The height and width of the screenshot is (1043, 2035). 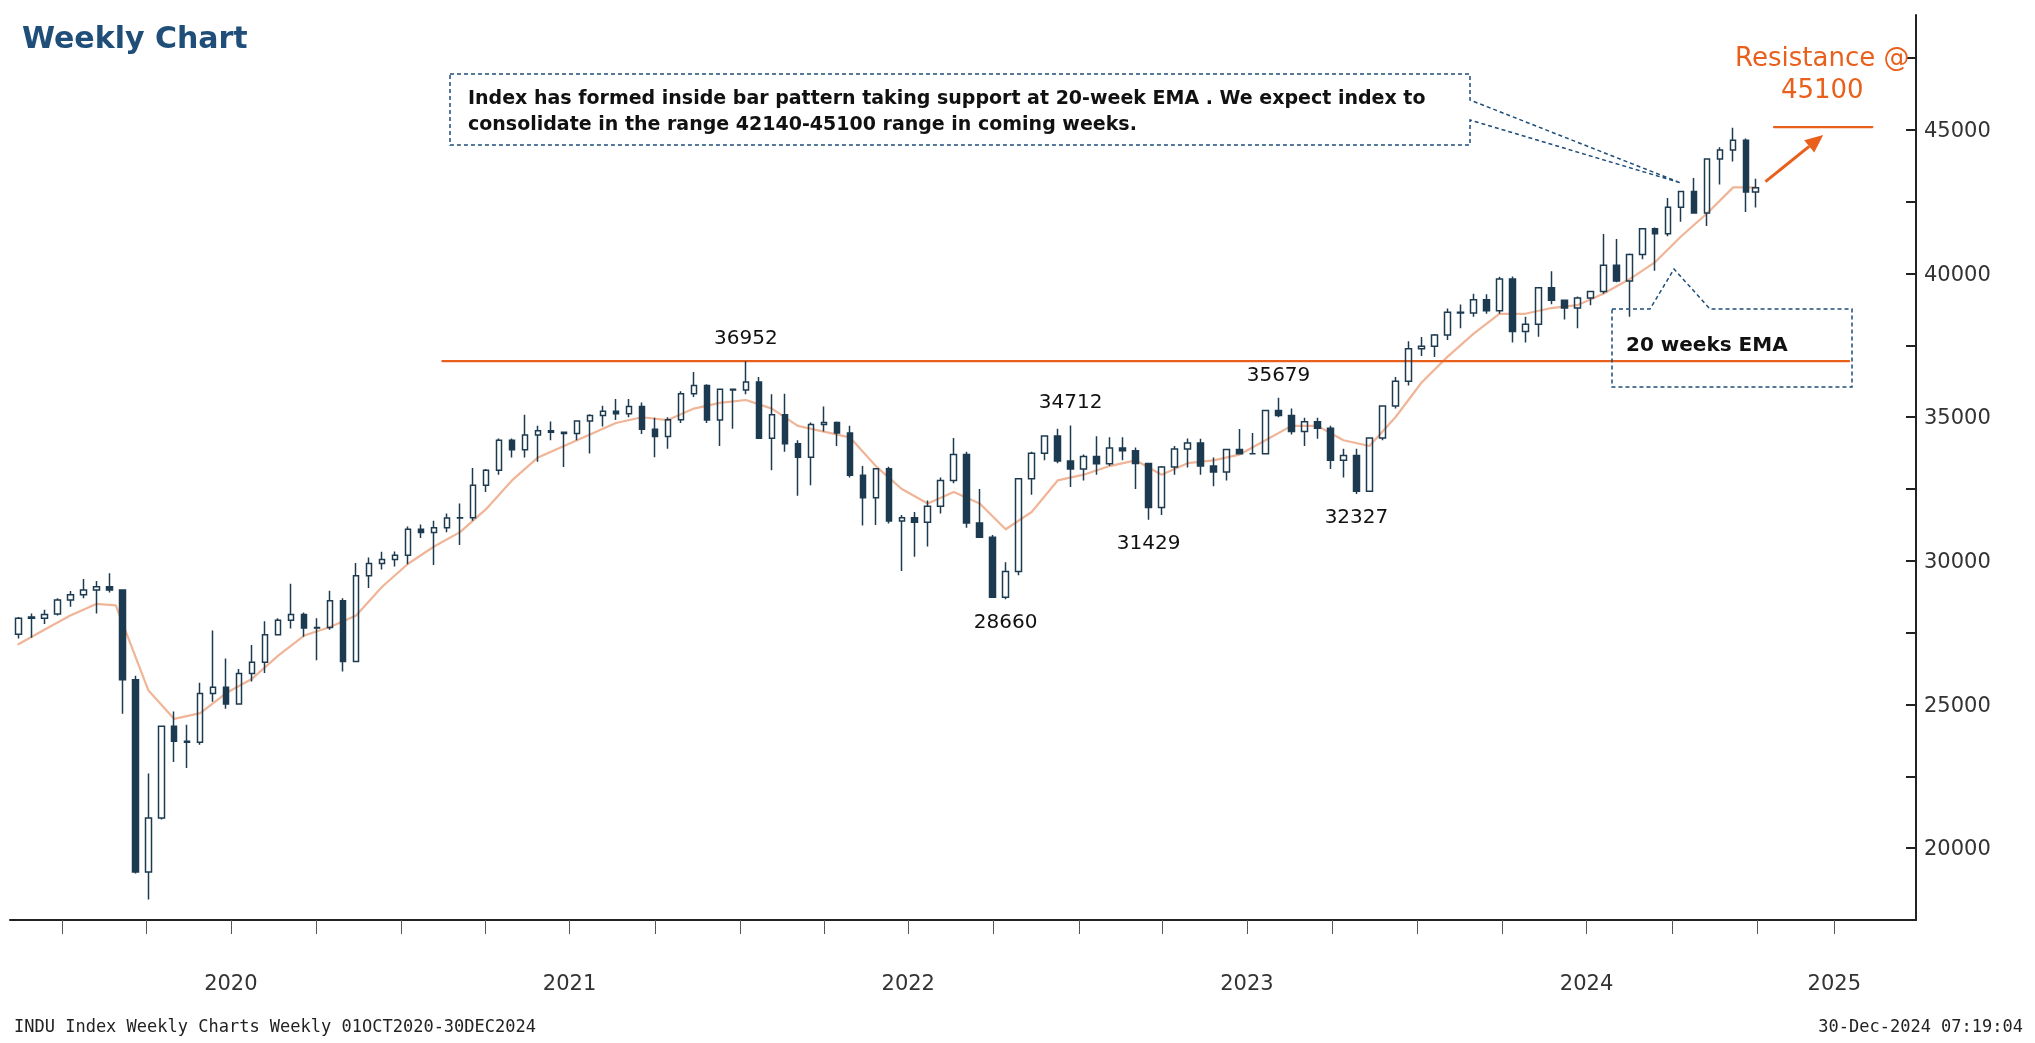 I want to click on annotation: Resistance @ 45100, so click(x=1822, y=73).